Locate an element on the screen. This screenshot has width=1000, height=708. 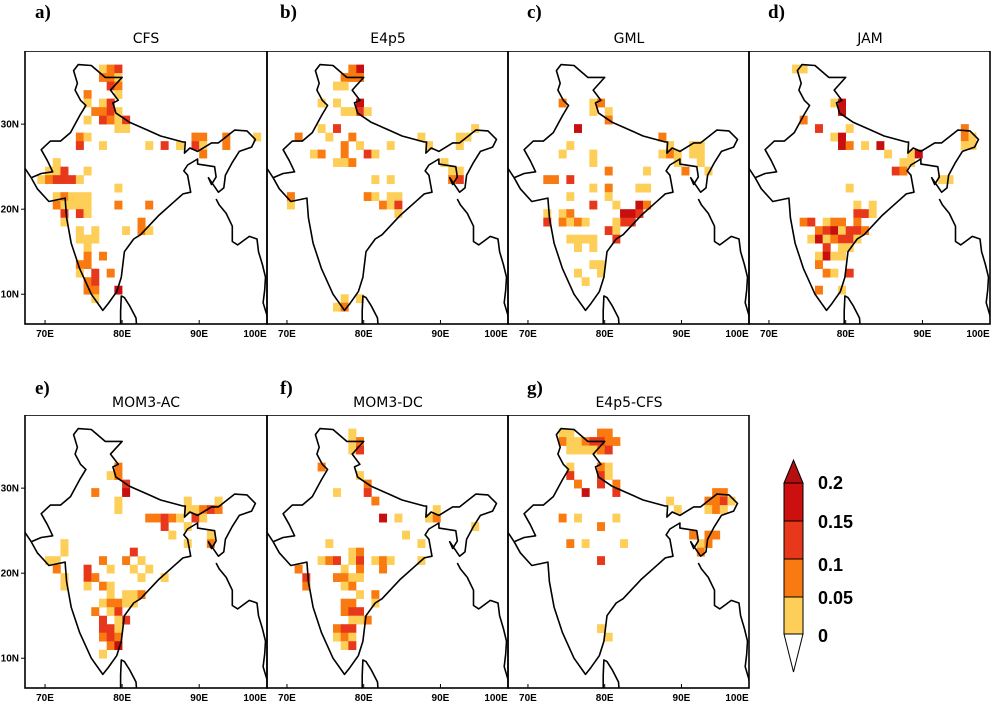
sri-lanka-outline is located at coordinates (852, 309).